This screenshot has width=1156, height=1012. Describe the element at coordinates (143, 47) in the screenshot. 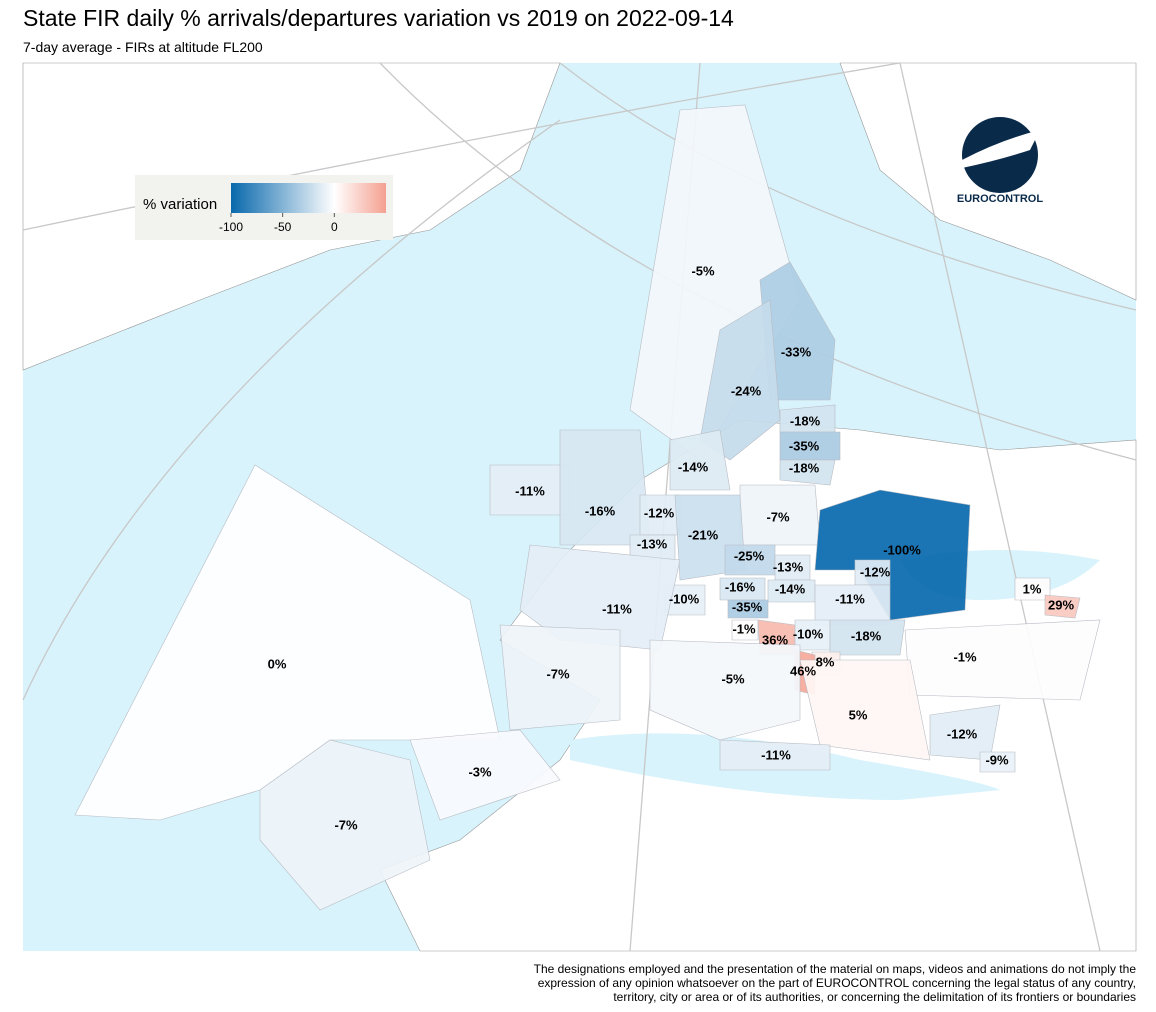

I see `subtitle: 7-day average - FIRs at altitude FL200` at that location.